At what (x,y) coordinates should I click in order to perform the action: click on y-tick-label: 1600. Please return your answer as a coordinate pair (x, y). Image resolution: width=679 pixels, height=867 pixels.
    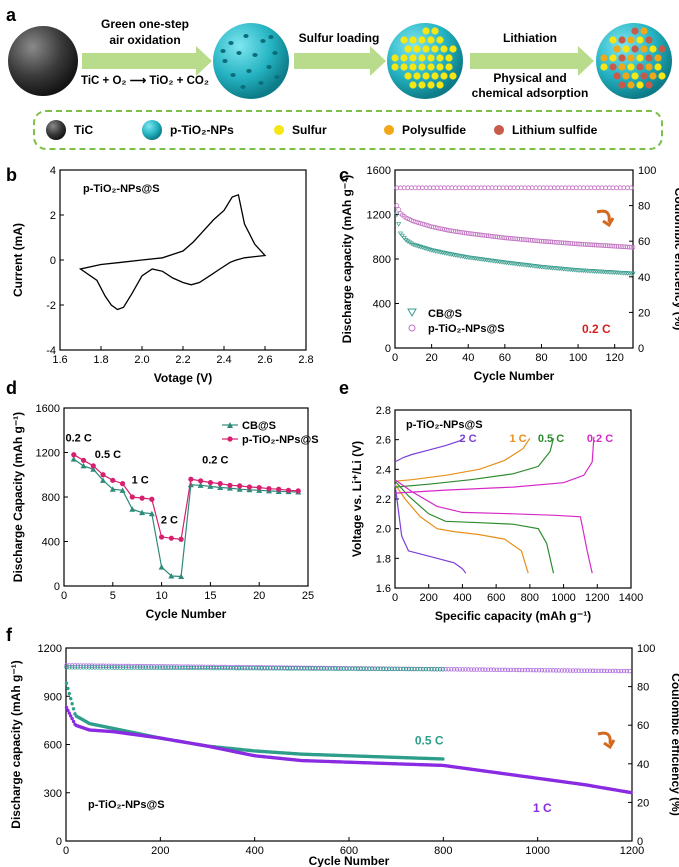
    Looking at the image, I should click on (48, 409).